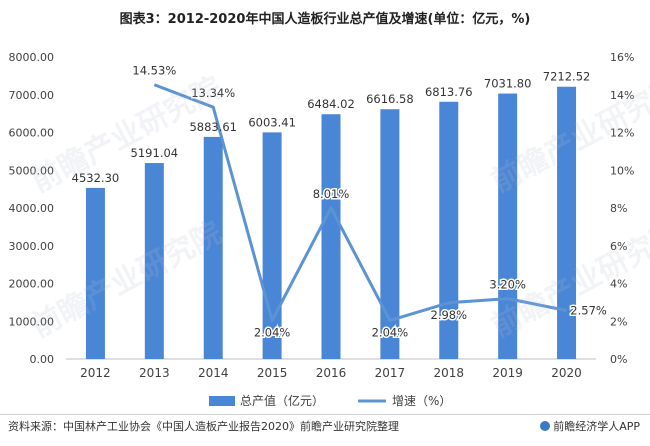 The height and width of the screenshot is (446, 650). Describe the element at coordinates (622, 133) in the screenshot. I see `y-right-tick-label: 12%` at that location.